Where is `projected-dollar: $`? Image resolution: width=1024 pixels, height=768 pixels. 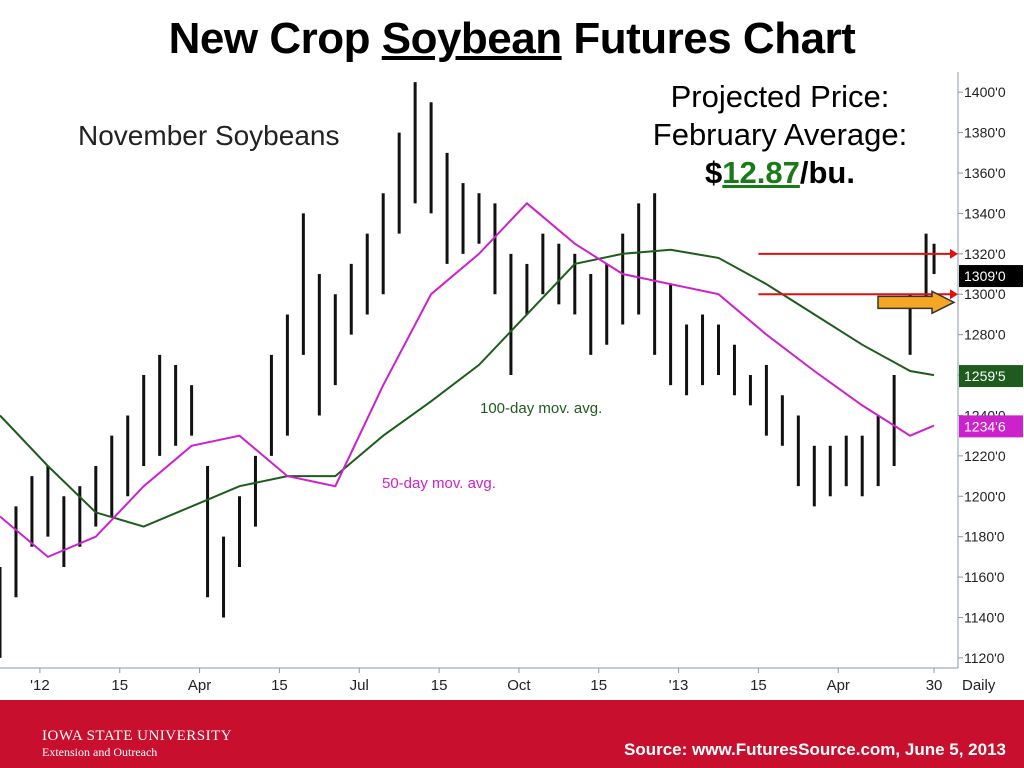
projected-dollar: $ is located at coordinates (714, 172).